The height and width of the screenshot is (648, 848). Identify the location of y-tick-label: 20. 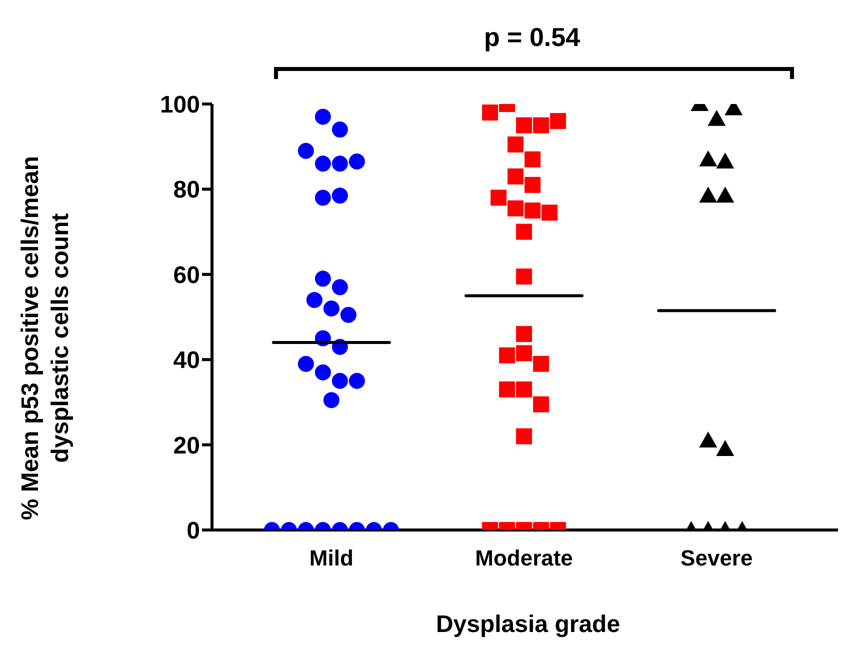
(186, 446).